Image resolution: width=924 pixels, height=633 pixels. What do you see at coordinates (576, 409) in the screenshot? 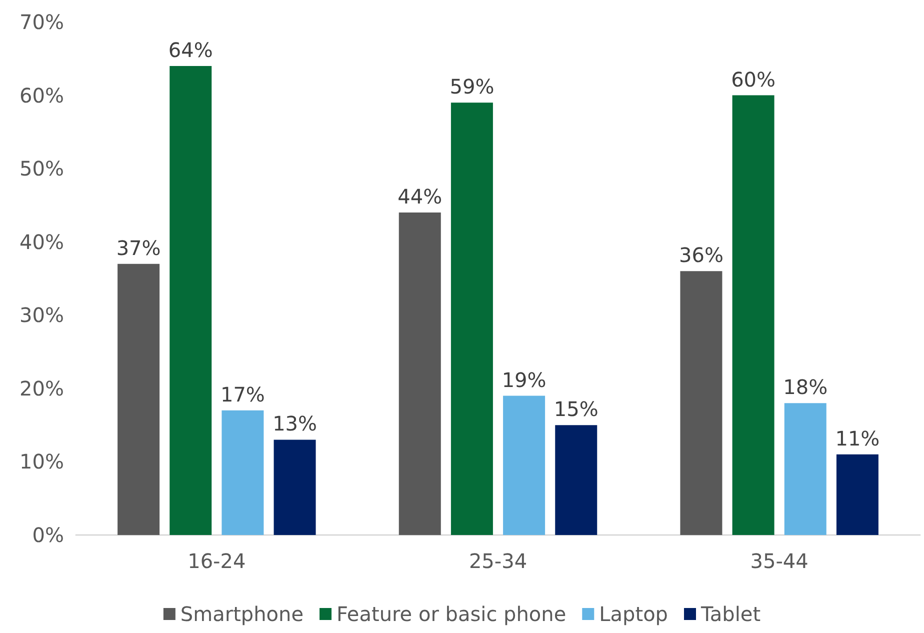
I see `data-label: 15%` at bounding box center [576, 409].